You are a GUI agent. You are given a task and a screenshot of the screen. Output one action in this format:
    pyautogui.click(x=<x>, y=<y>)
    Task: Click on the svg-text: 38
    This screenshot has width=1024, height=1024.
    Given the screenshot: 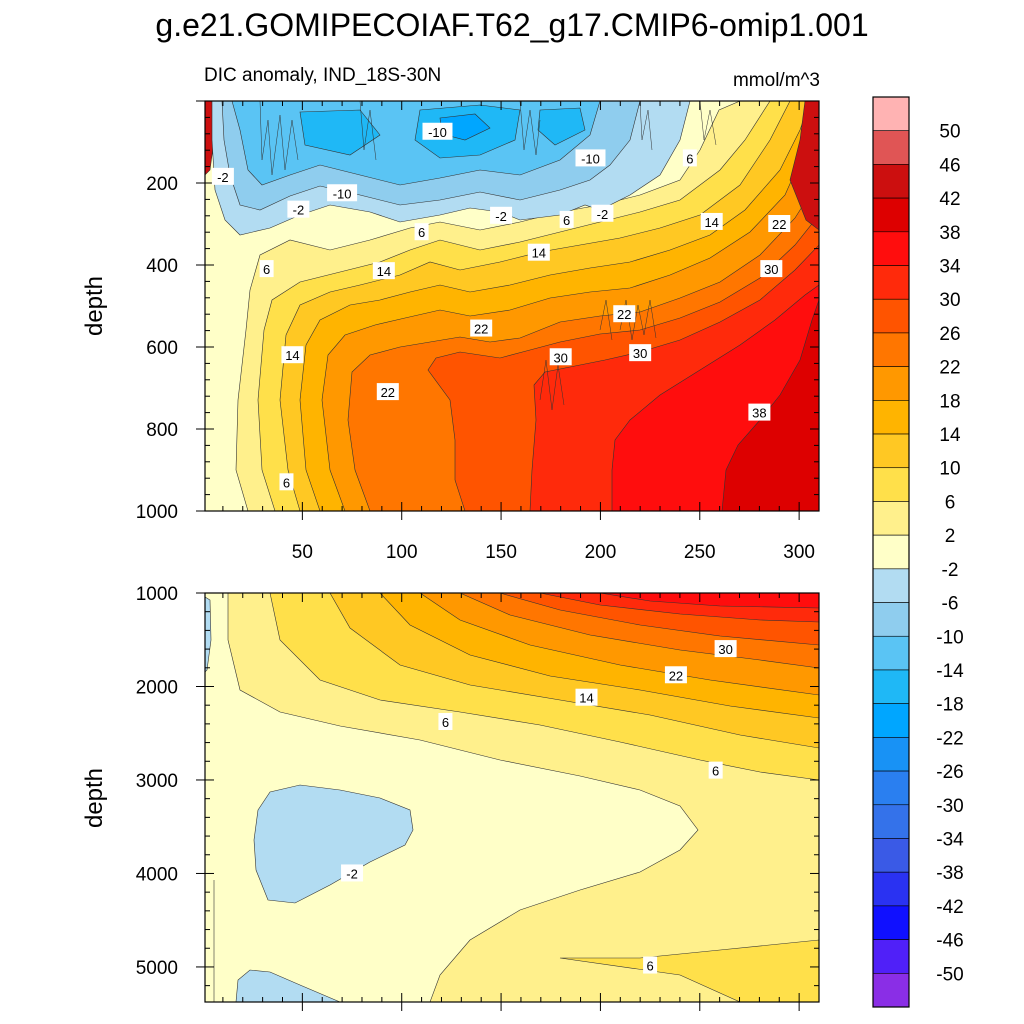 What is the action you would take?
    pyautogui.click(x=759, y=413)
    